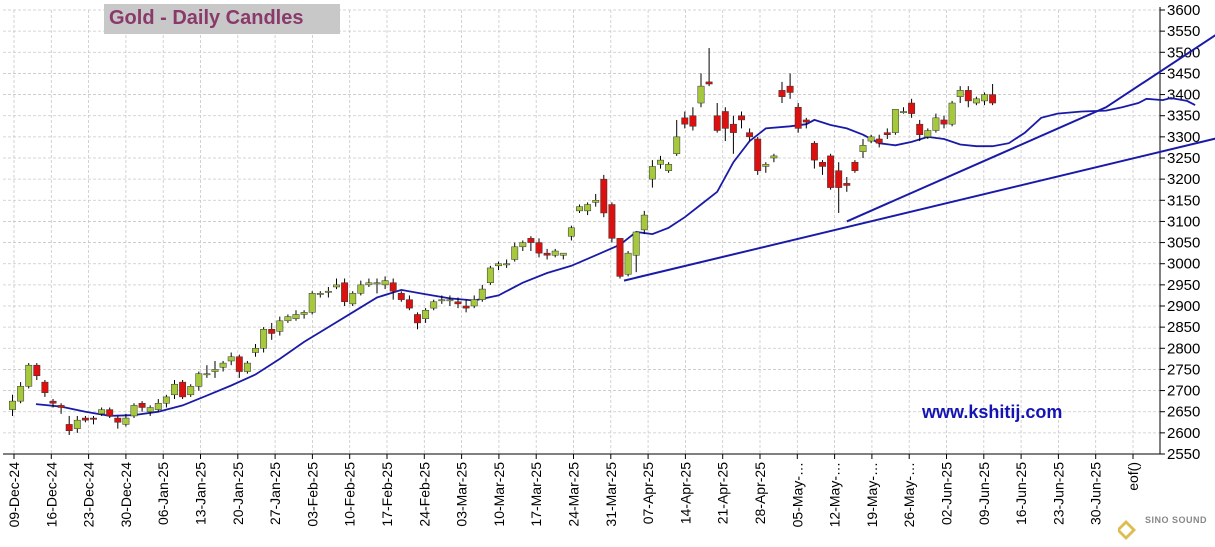 Image resolution: width=1215 pixels, height=547 pixels. I want to click on x-tick-label: 13-Jan-25, so click(201, 493).